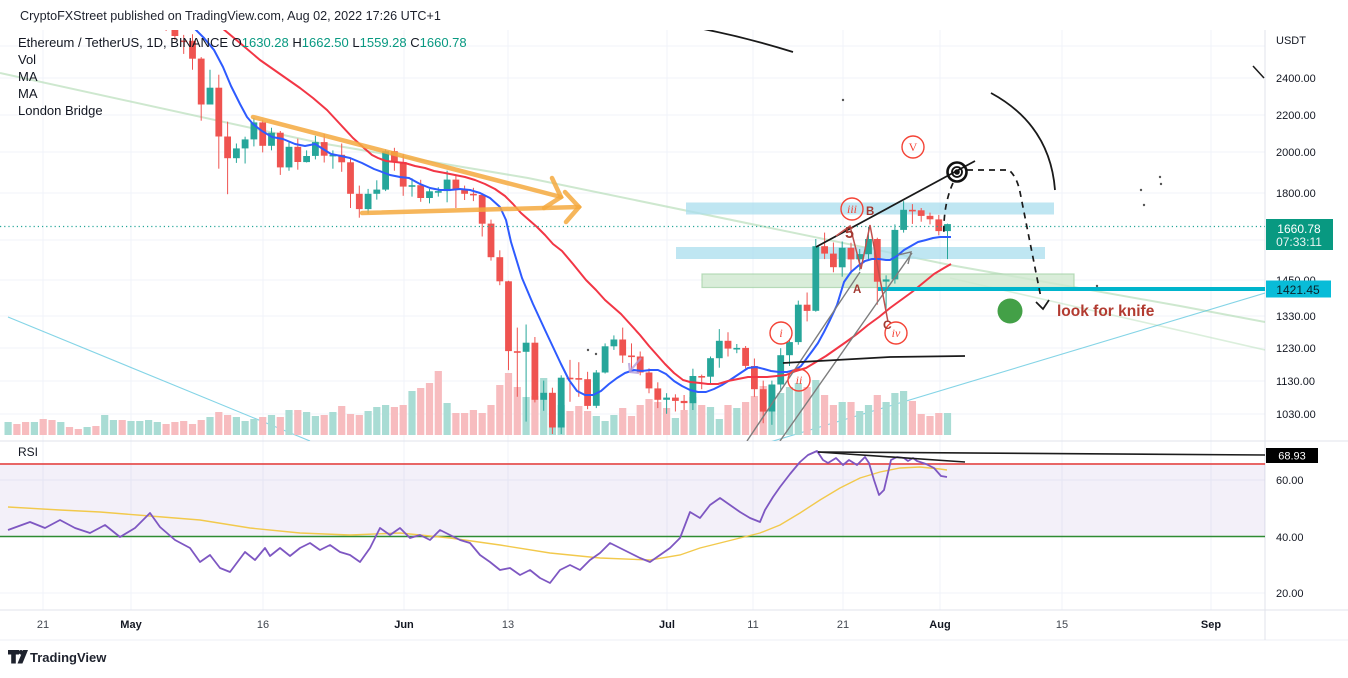 This screenshot has height=678, width=1348. Describe the element at coordinates (780, 333) in the screenshot. I see `svg-text: i` at that location.